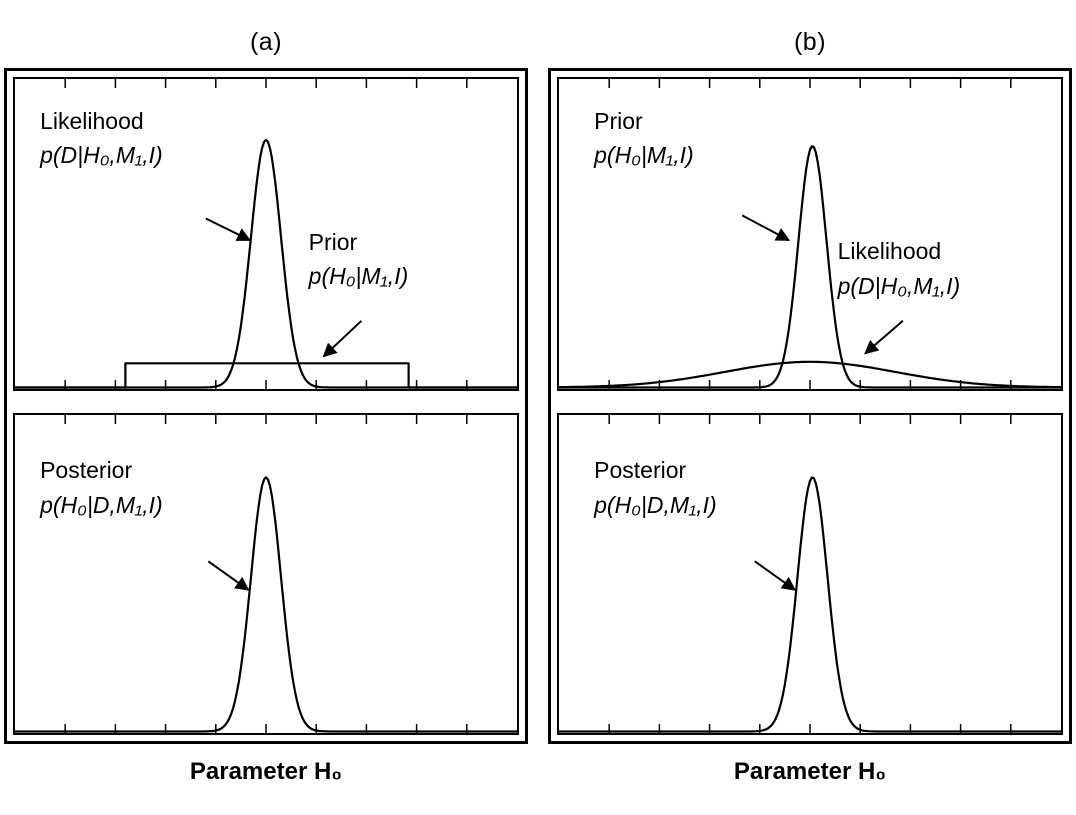  Describe the element at coordinates (810, 41) in the screenshot. I see `column-b-label: (b)` at that location.